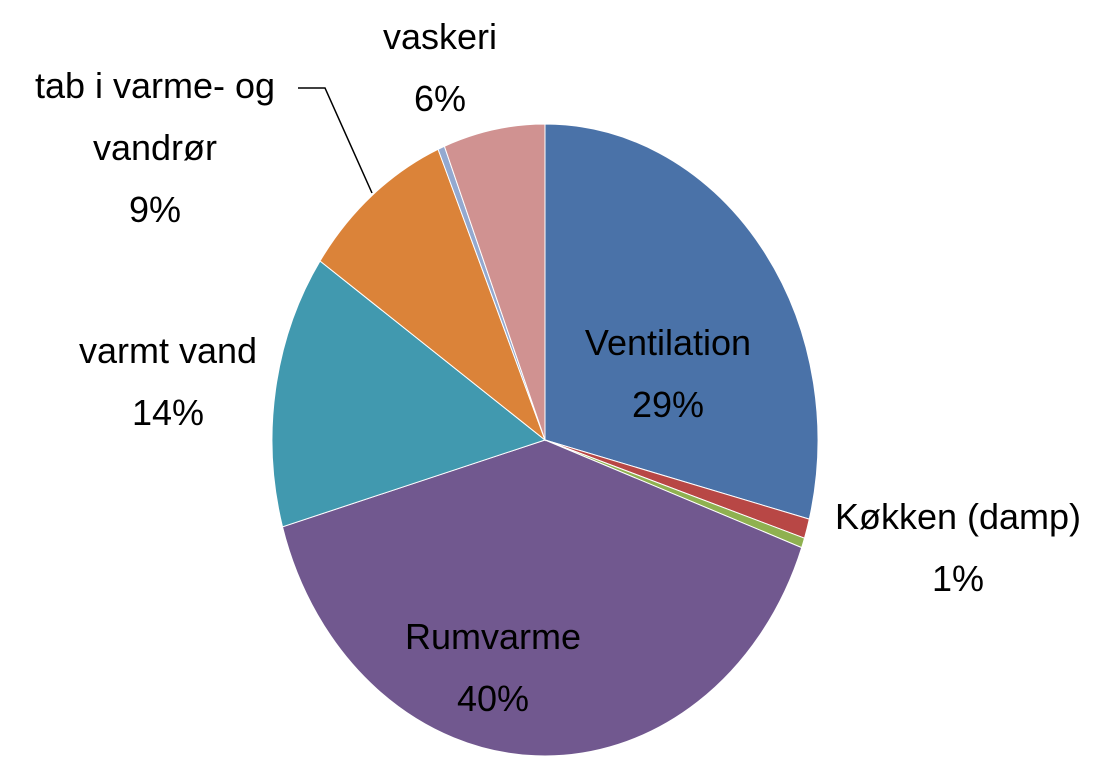  What do you see at coordinates (155, 209) in the screenshot?
I see `value-label: 9%` at bounding box center [155, 209].